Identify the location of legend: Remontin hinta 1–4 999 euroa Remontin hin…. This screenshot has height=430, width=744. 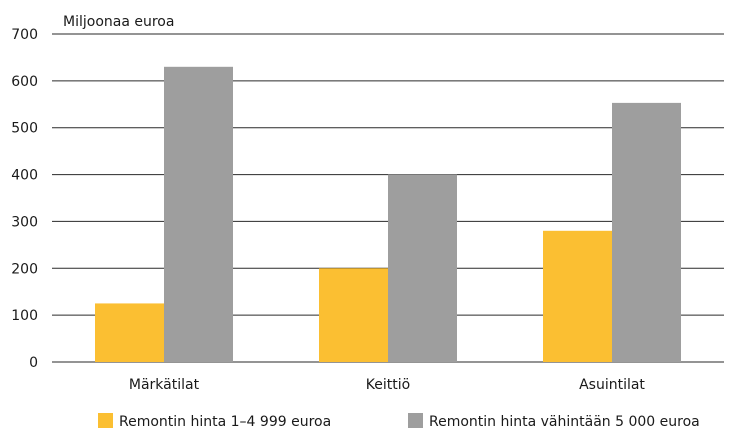
(399, 421).